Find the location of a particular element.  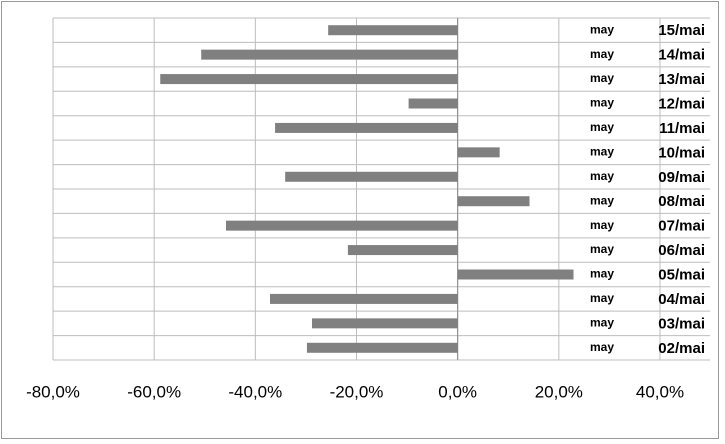

category-label: 10/mai is located at coordinates (681, 152).